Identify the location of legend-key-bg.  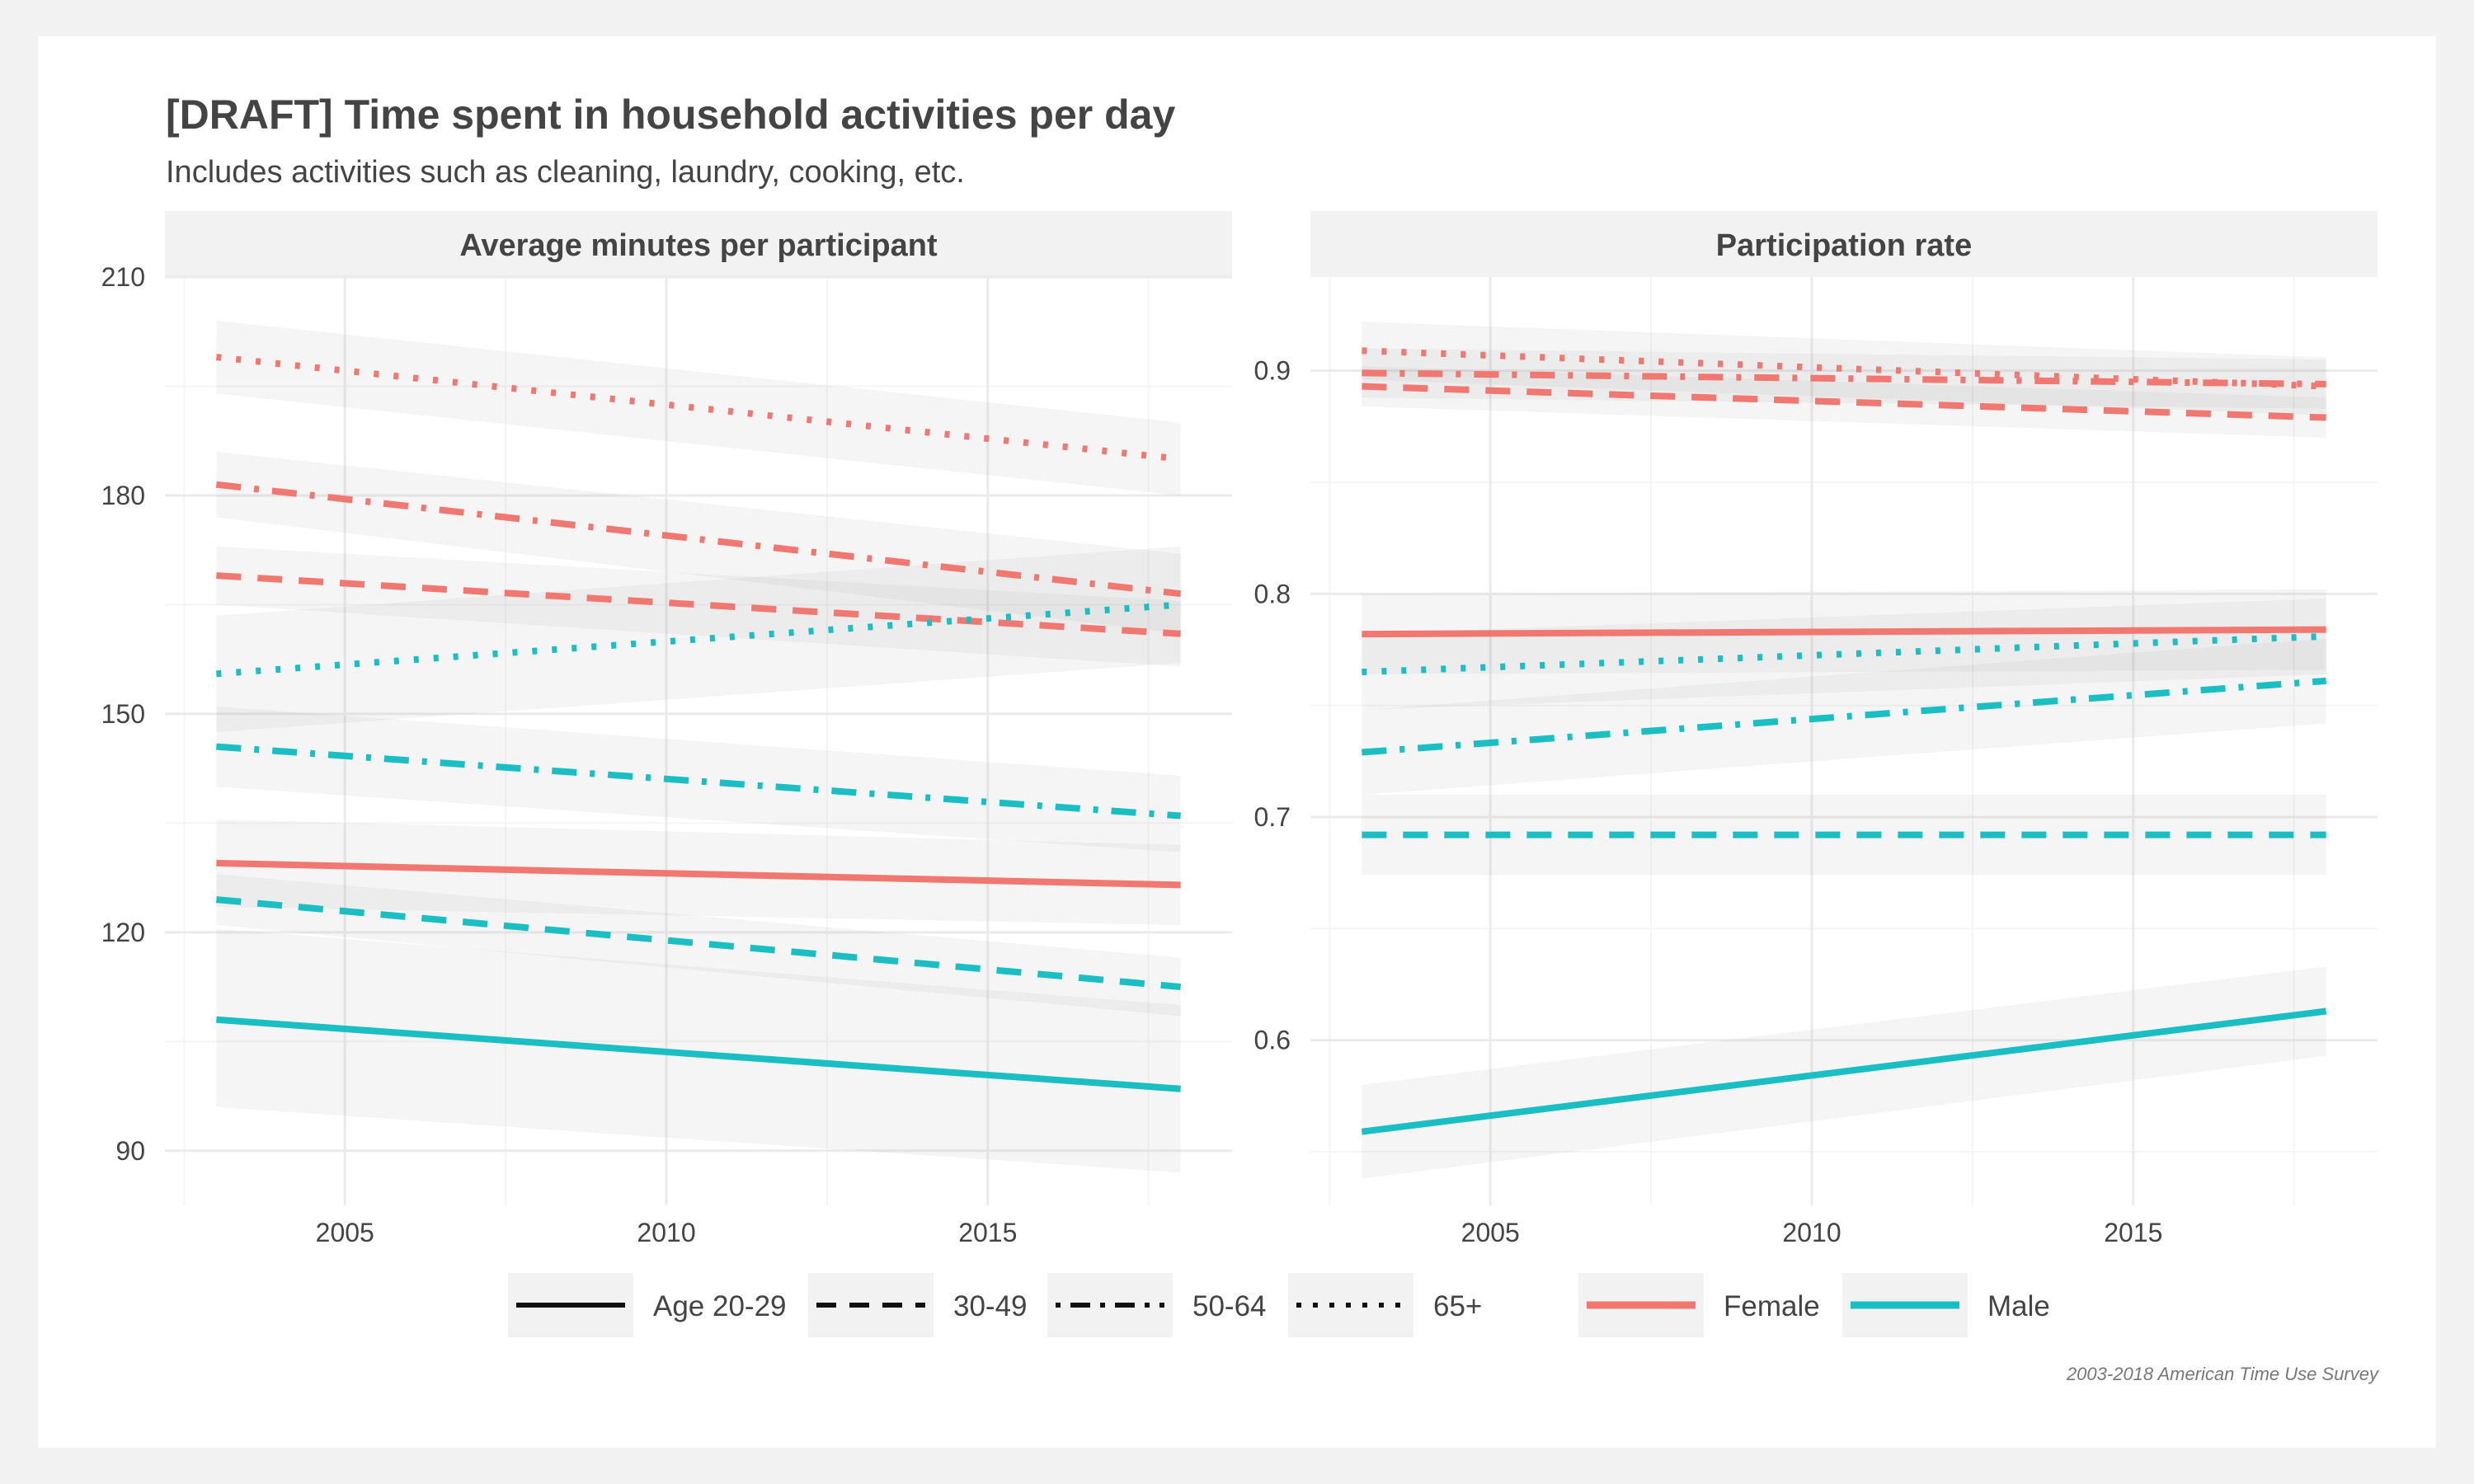
(1110, 1305).